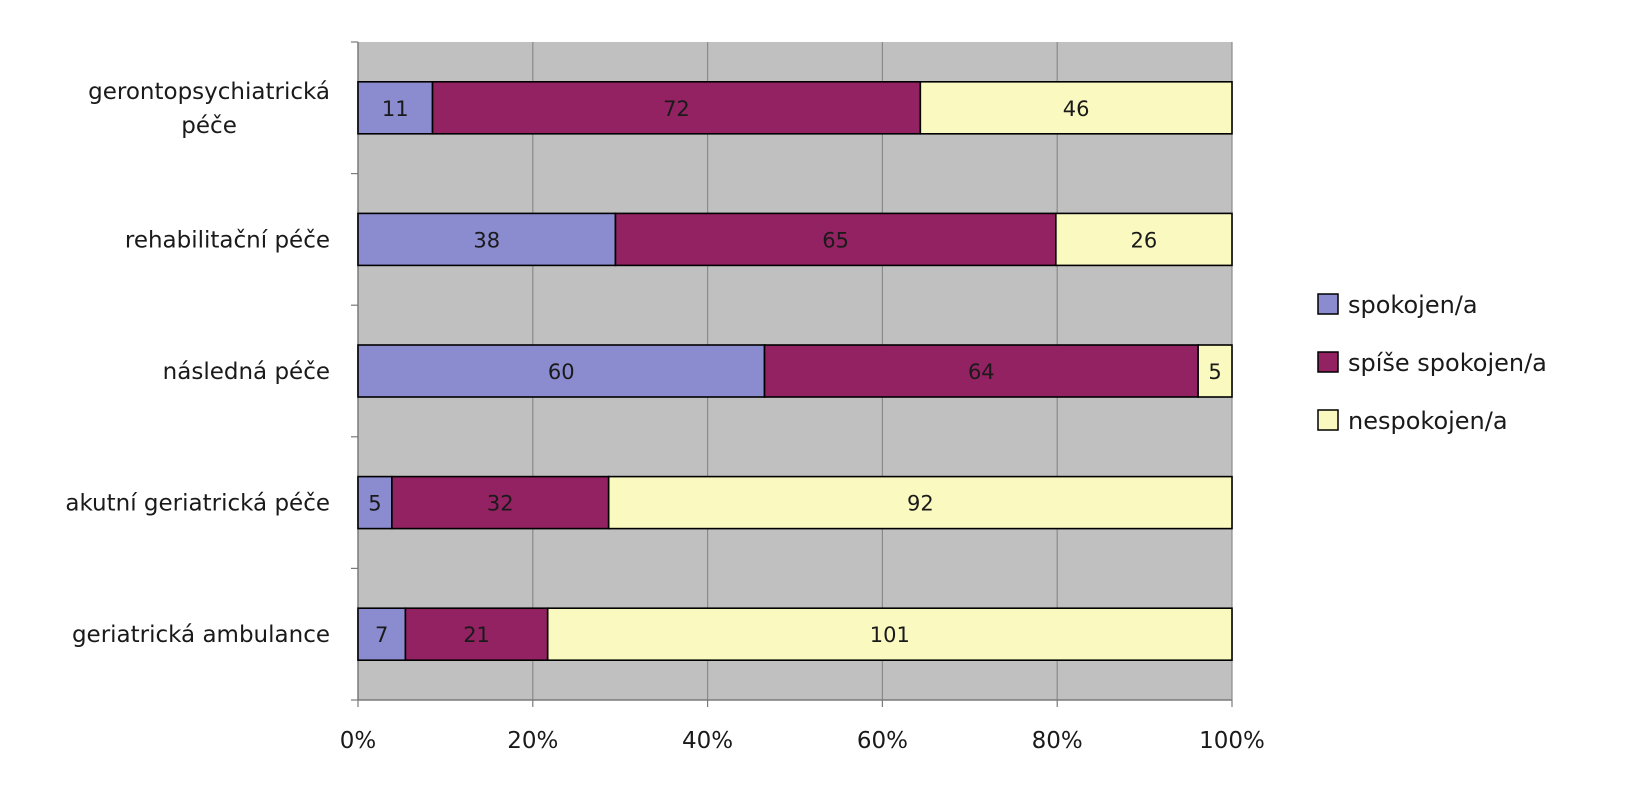  I want to click on data-label: 92, so click(920, 504).